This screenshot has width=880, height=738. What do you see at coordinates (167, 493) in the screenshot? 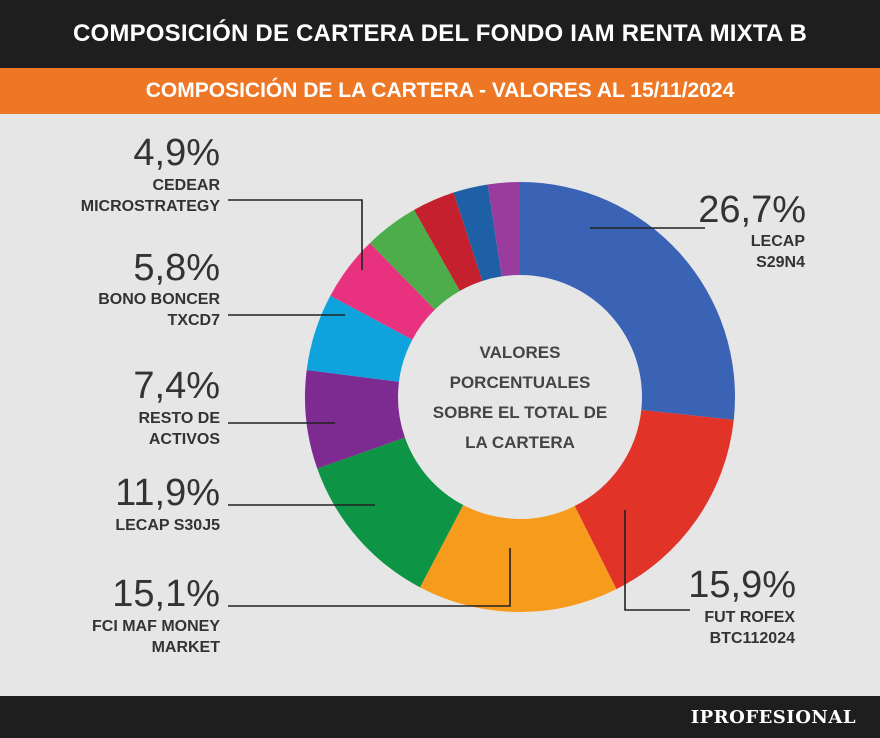
I see `slice-value-label-3: 11,9%` at bounding box center [167, 493].